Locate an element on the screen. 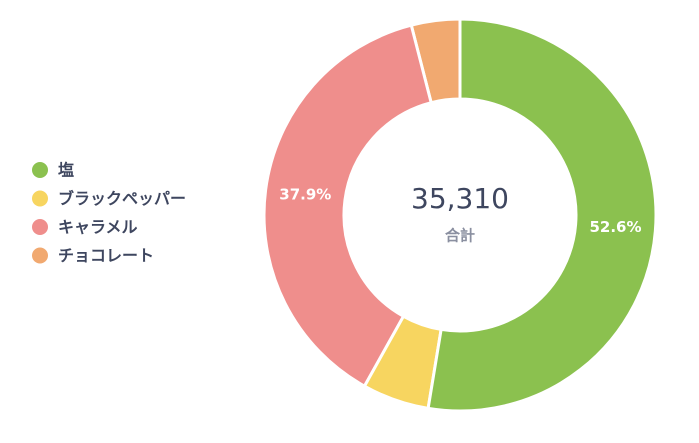 This screenshot has height=443, width=699. legend-label: キャラメル is located at coordinates (98, 227).